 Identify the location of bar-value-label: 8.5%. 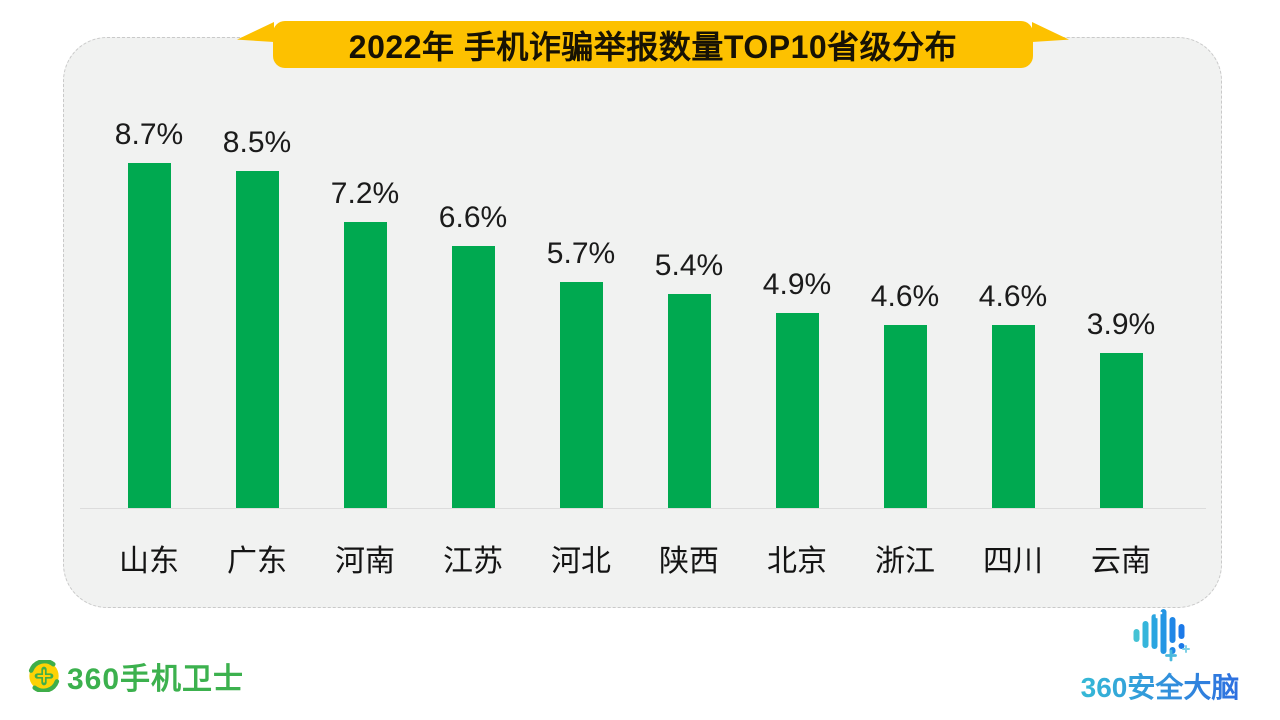
(257, 142).